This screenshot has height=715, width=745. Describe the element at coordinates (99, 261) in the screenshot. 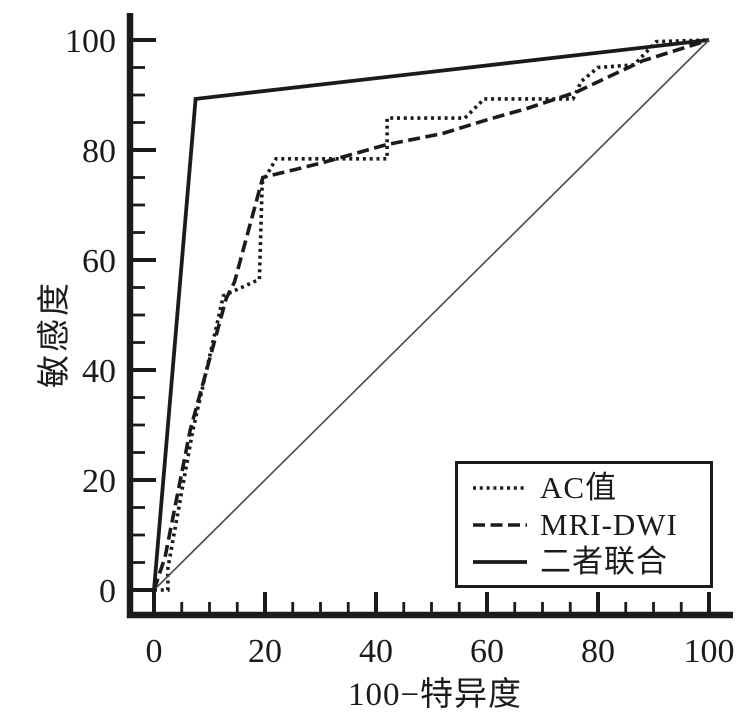

I see `y-tick-label: 60` at that location.